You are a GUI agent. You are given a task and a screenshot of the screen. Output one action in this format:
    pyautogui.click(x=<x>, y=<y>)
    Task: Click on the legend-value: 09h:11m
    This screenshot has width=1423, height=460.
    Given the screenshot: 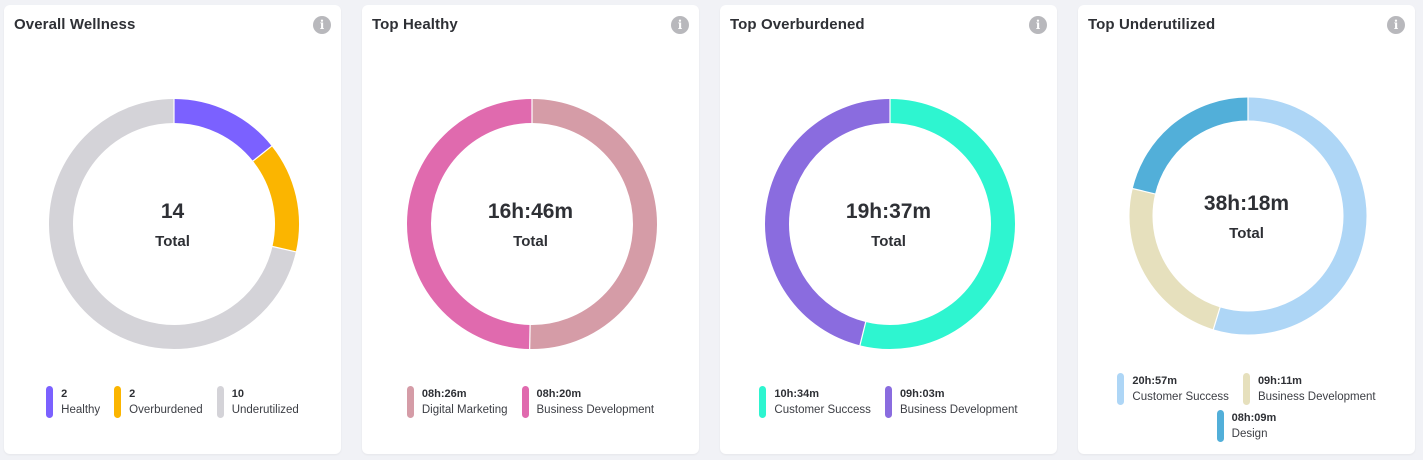 What is the action you would take?
    pyautogui.click(x=1279, y=381)
    